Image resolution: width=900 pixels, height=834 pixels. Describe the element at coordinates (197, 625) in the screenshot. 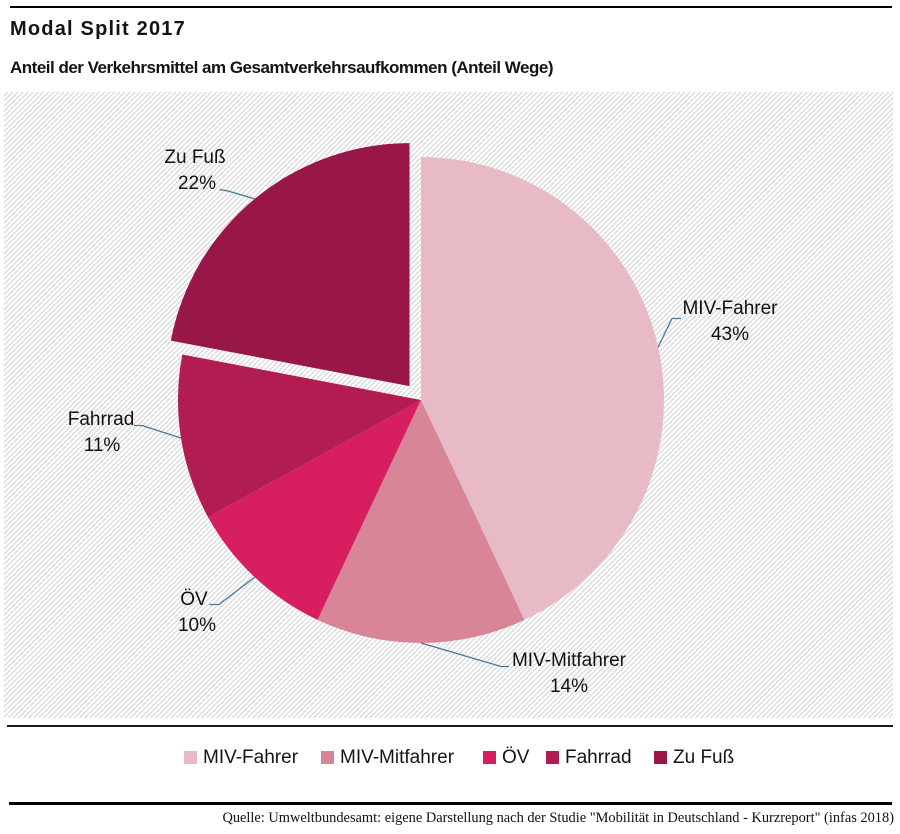

I see `svg-text: 10%` at that location.